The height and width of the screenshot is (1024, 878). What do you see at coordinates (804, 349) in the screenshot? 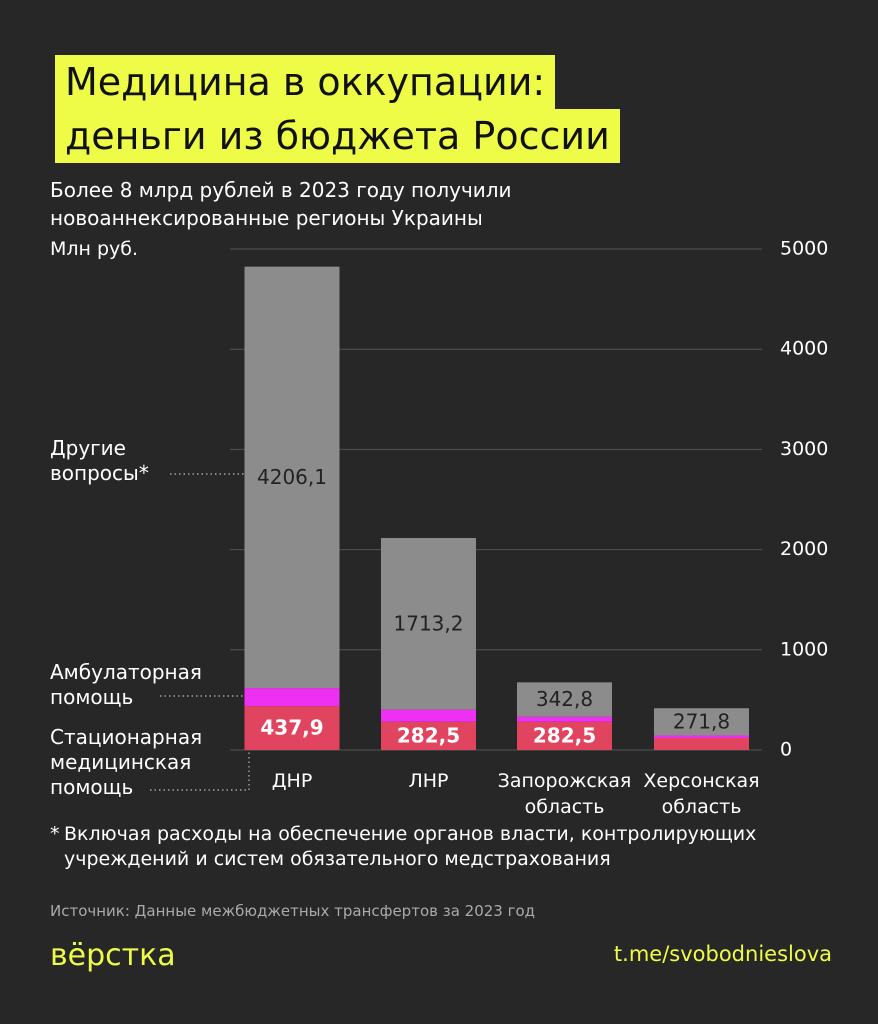
I see `y-tick-label: 4000` at bounding box center [804, 349].